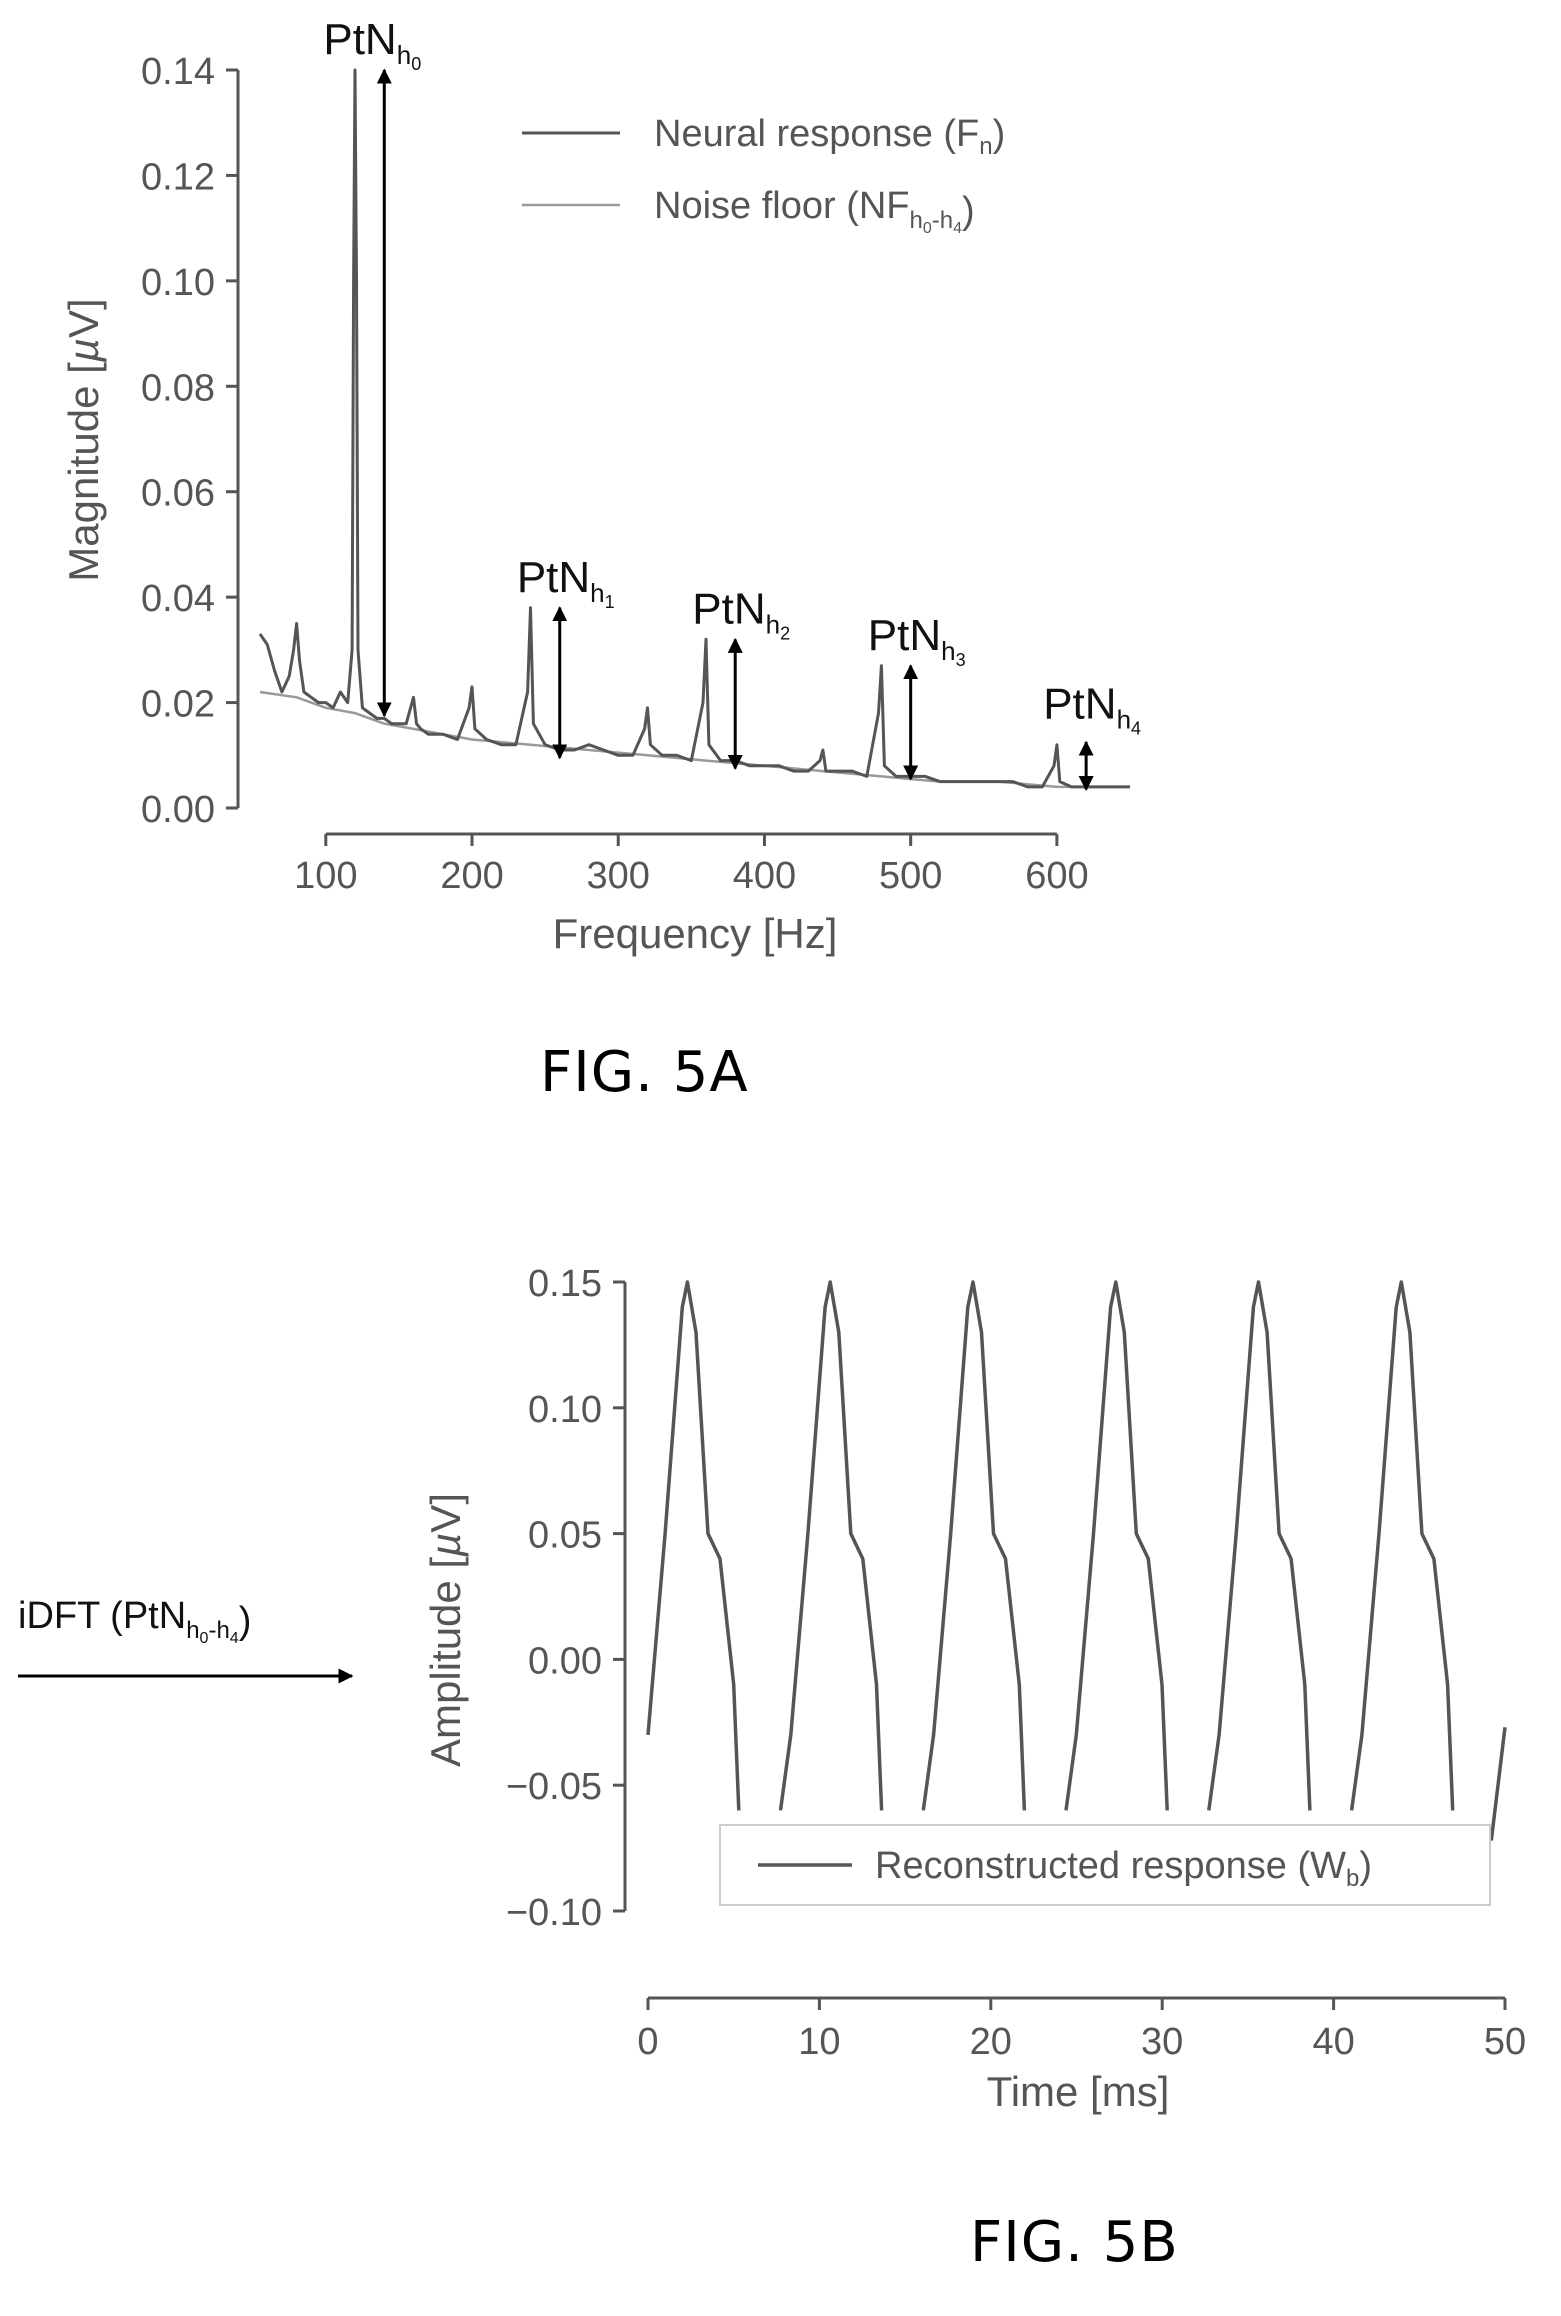 The height and width of the screenshot is (2316, 1561). Describe the element at coordinates (618, 876) in the screenshot. I see `x-tick-label: 300` at that location.